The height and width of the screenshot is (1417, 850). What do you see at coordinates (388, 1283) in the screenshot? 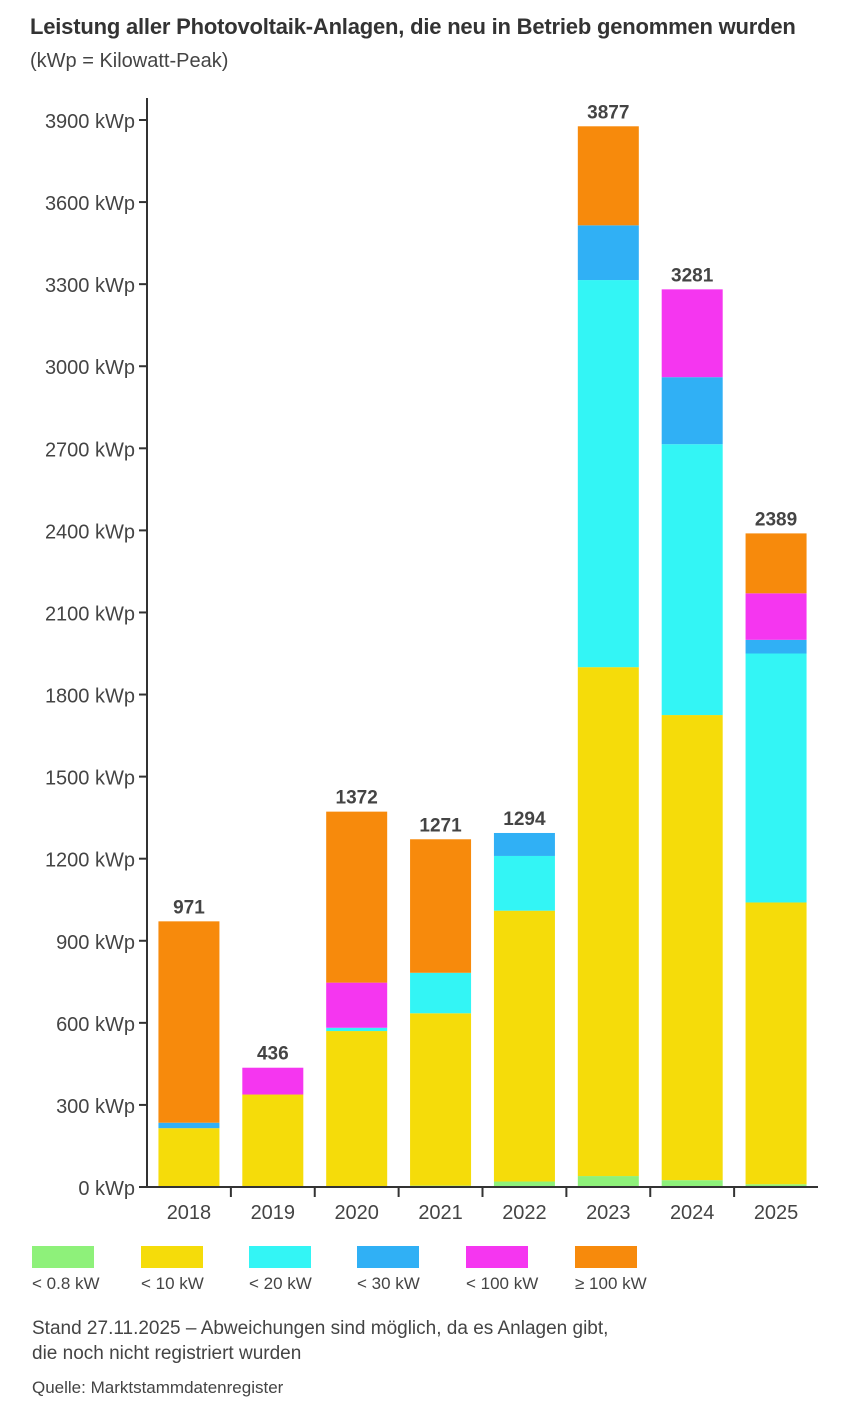
I see `legend-label: < 30 kW` at bounding box center [388, 1283].